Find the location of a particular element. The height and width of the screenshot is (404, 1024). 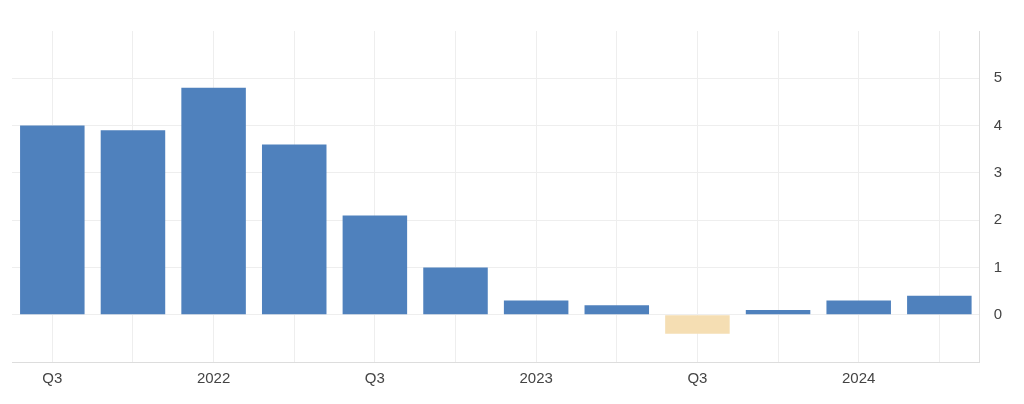

y-tick-label: 1 is located at coordinates (997, 266).